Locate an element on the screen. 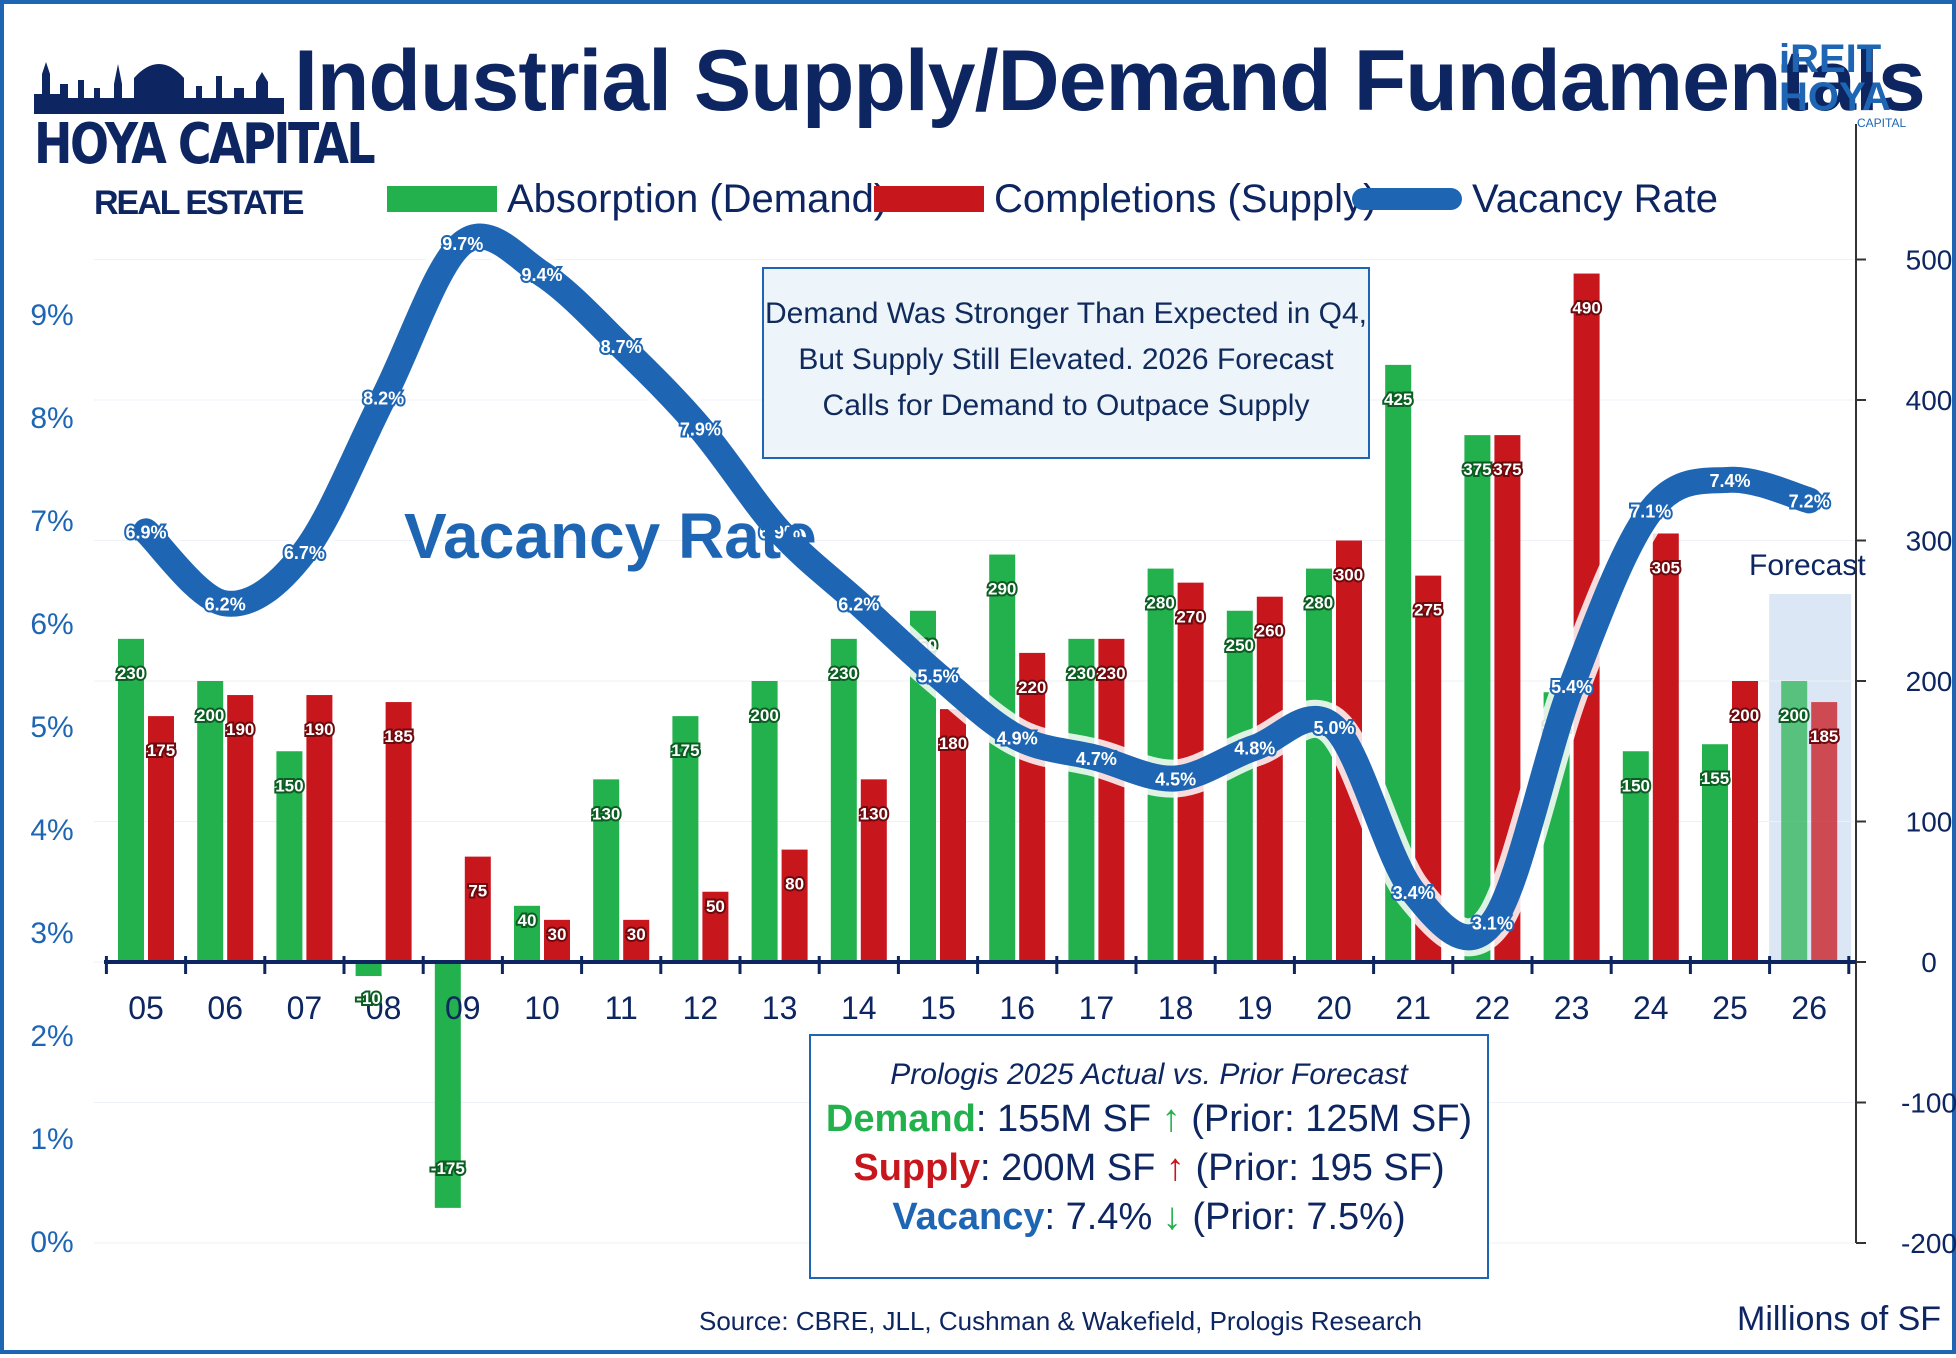 This screenshot has height=1358, width=1956. legend-vacancy-label: Vacancy Rate is located at coordinates (1595, 198).